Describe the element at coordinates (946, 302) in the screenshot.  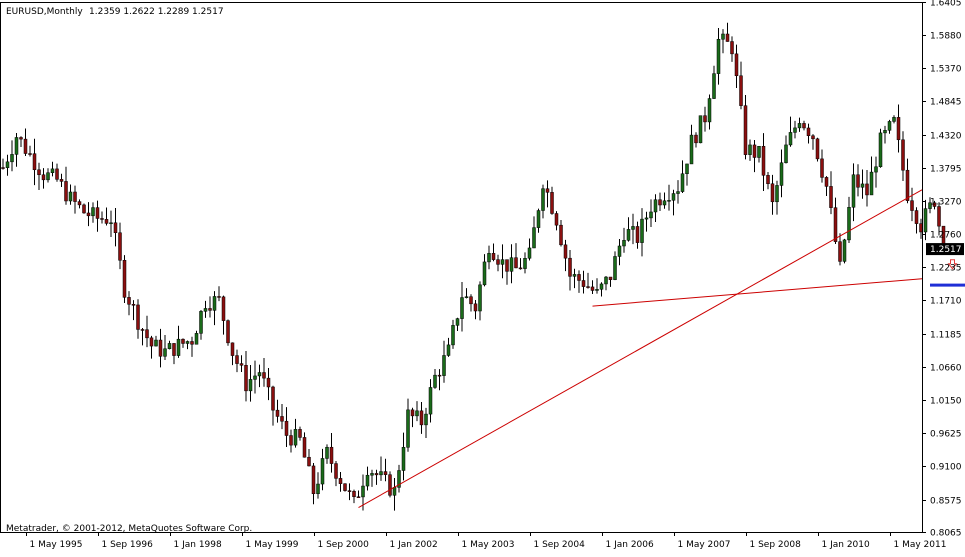
I see `y-tick-label: 1.1710` at that location.